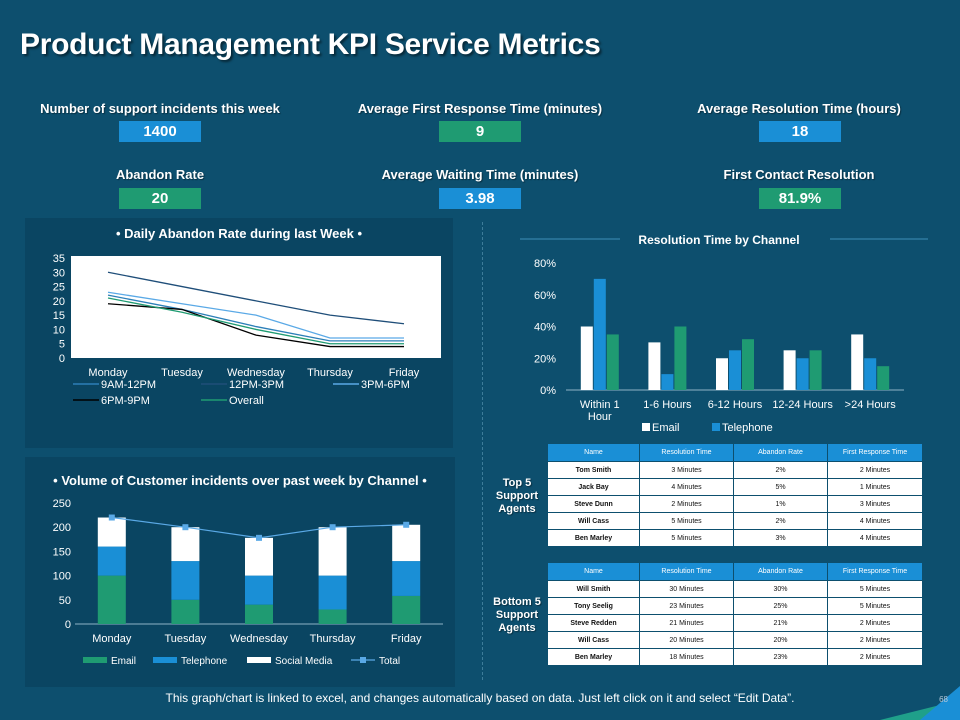 This screenshot has height=720, width=960. What do you see at coordinates (600, 417) in the screenshot?
I see `x-tick-label: Hour` at bounding box center [600, 417].